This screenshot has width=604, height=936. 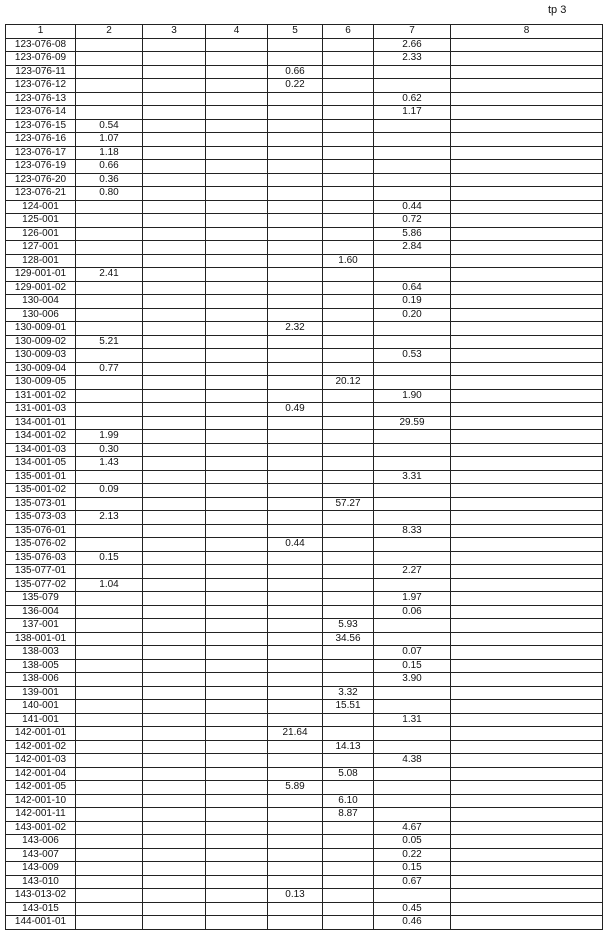 What do you see at coordinates (304, 166) in the screenshot?
I see `table-row: 123-076-19 0.66` at bounding box center [304, 166].